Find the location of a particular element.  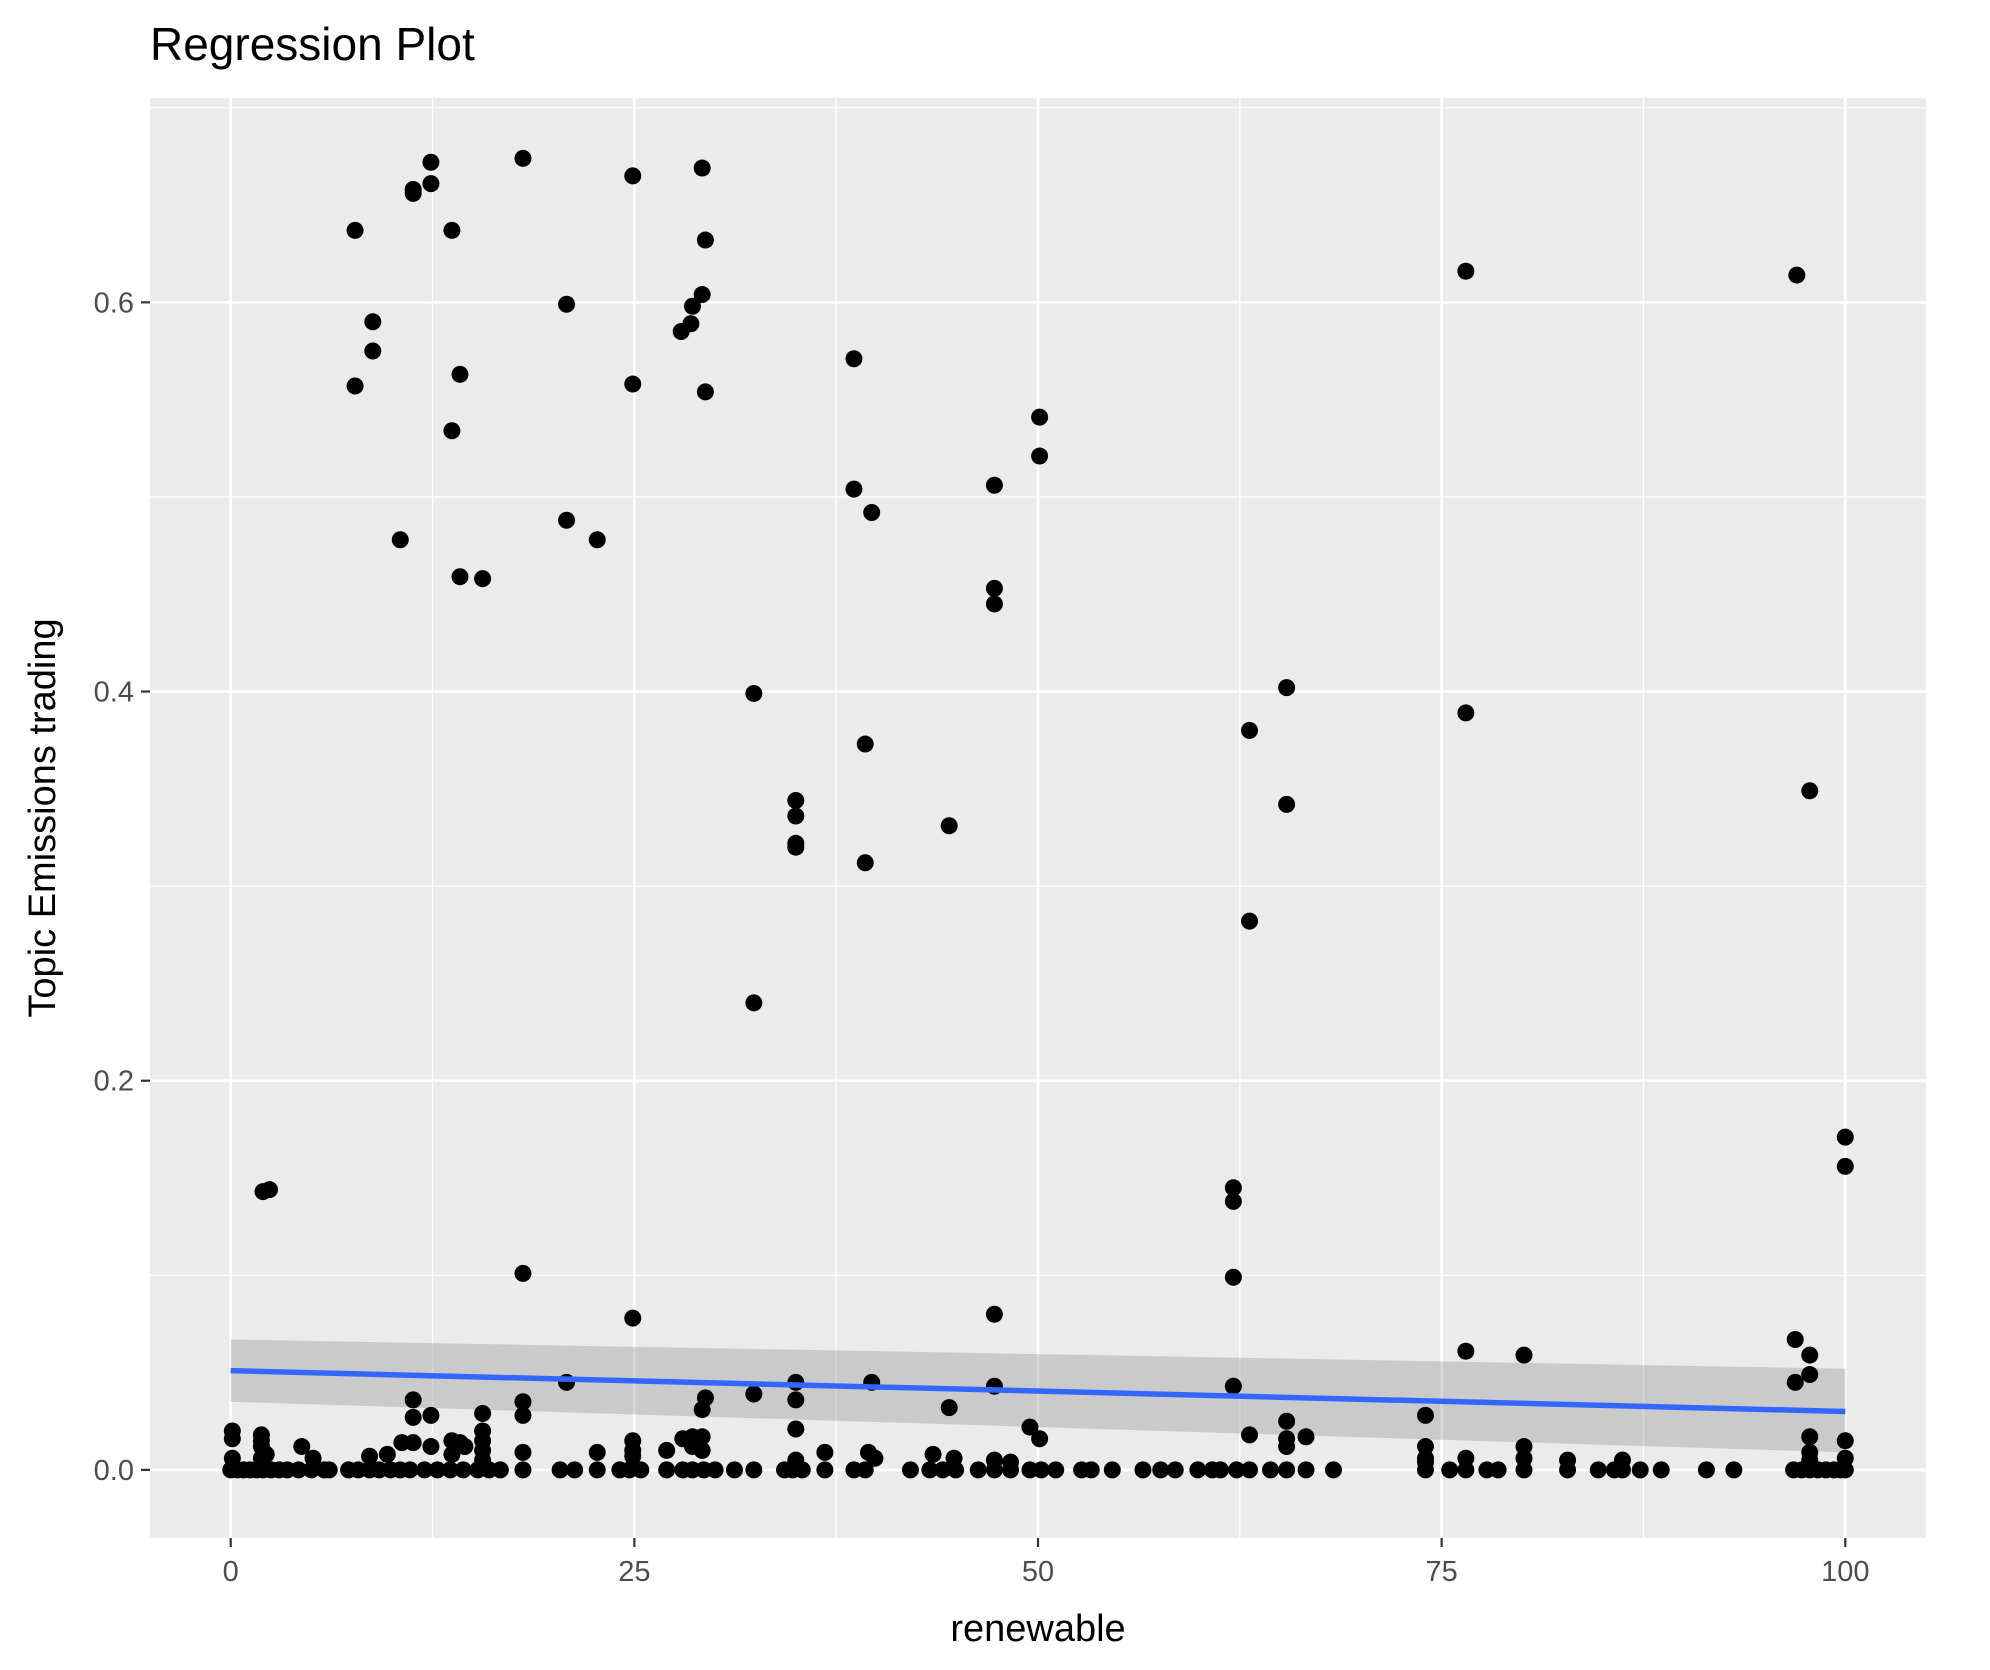

y-axis-label: Topic Emissions trading is located at coordinates (43, 817).